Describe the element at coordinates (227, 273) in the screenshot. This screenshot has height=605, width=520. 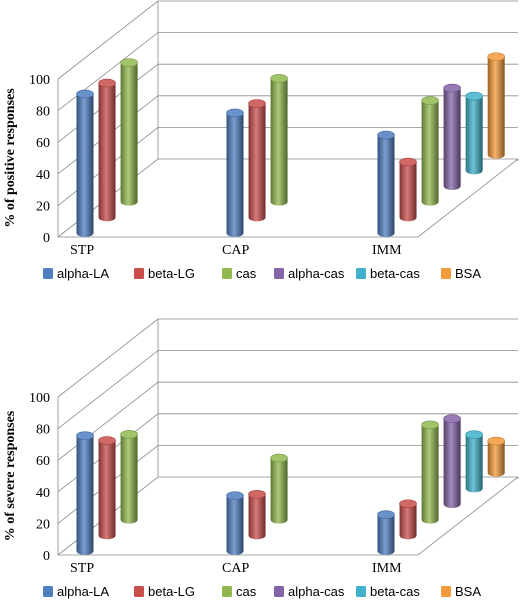
I see `legend-swatch-cas` at that location.